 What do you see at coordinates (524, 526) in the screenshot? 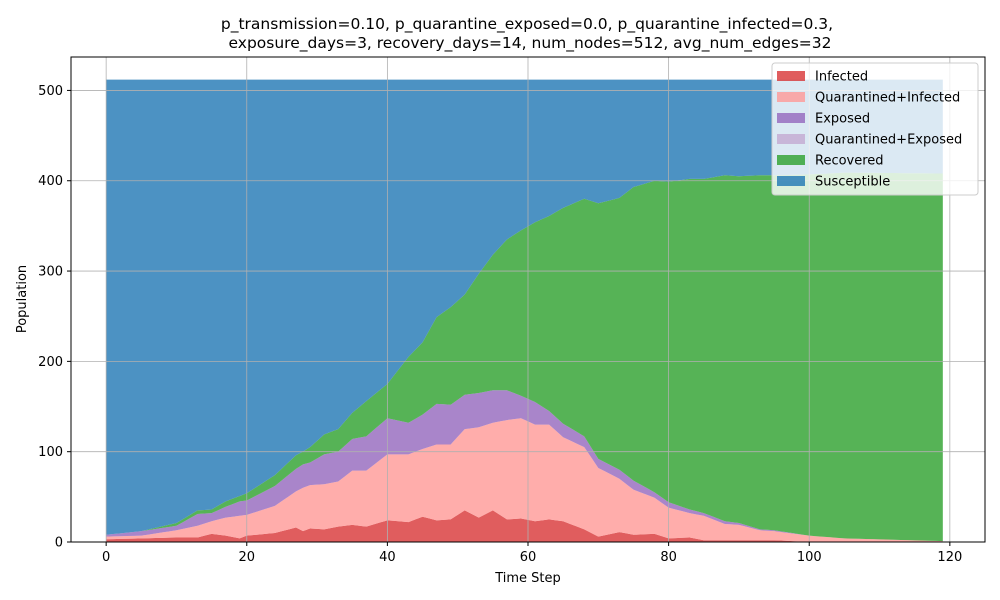
I see `area-infected` at bounding box center [524, 526].